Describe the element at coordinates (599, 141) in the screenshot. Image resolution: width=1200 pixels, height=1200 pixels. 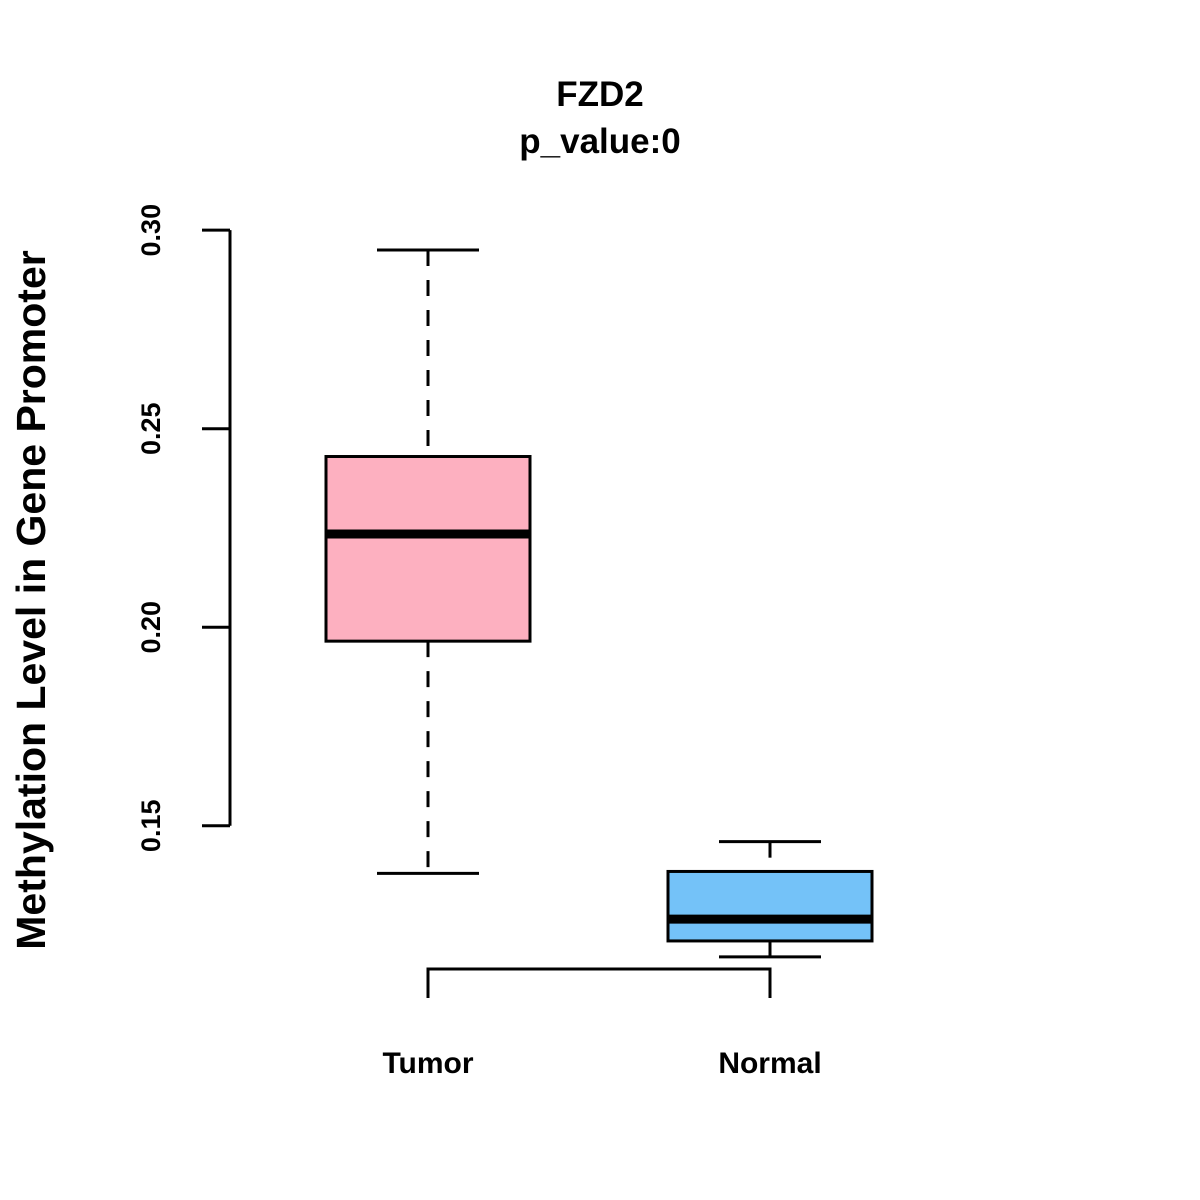
I see `chart-subtitle: p_value:0` at that location.